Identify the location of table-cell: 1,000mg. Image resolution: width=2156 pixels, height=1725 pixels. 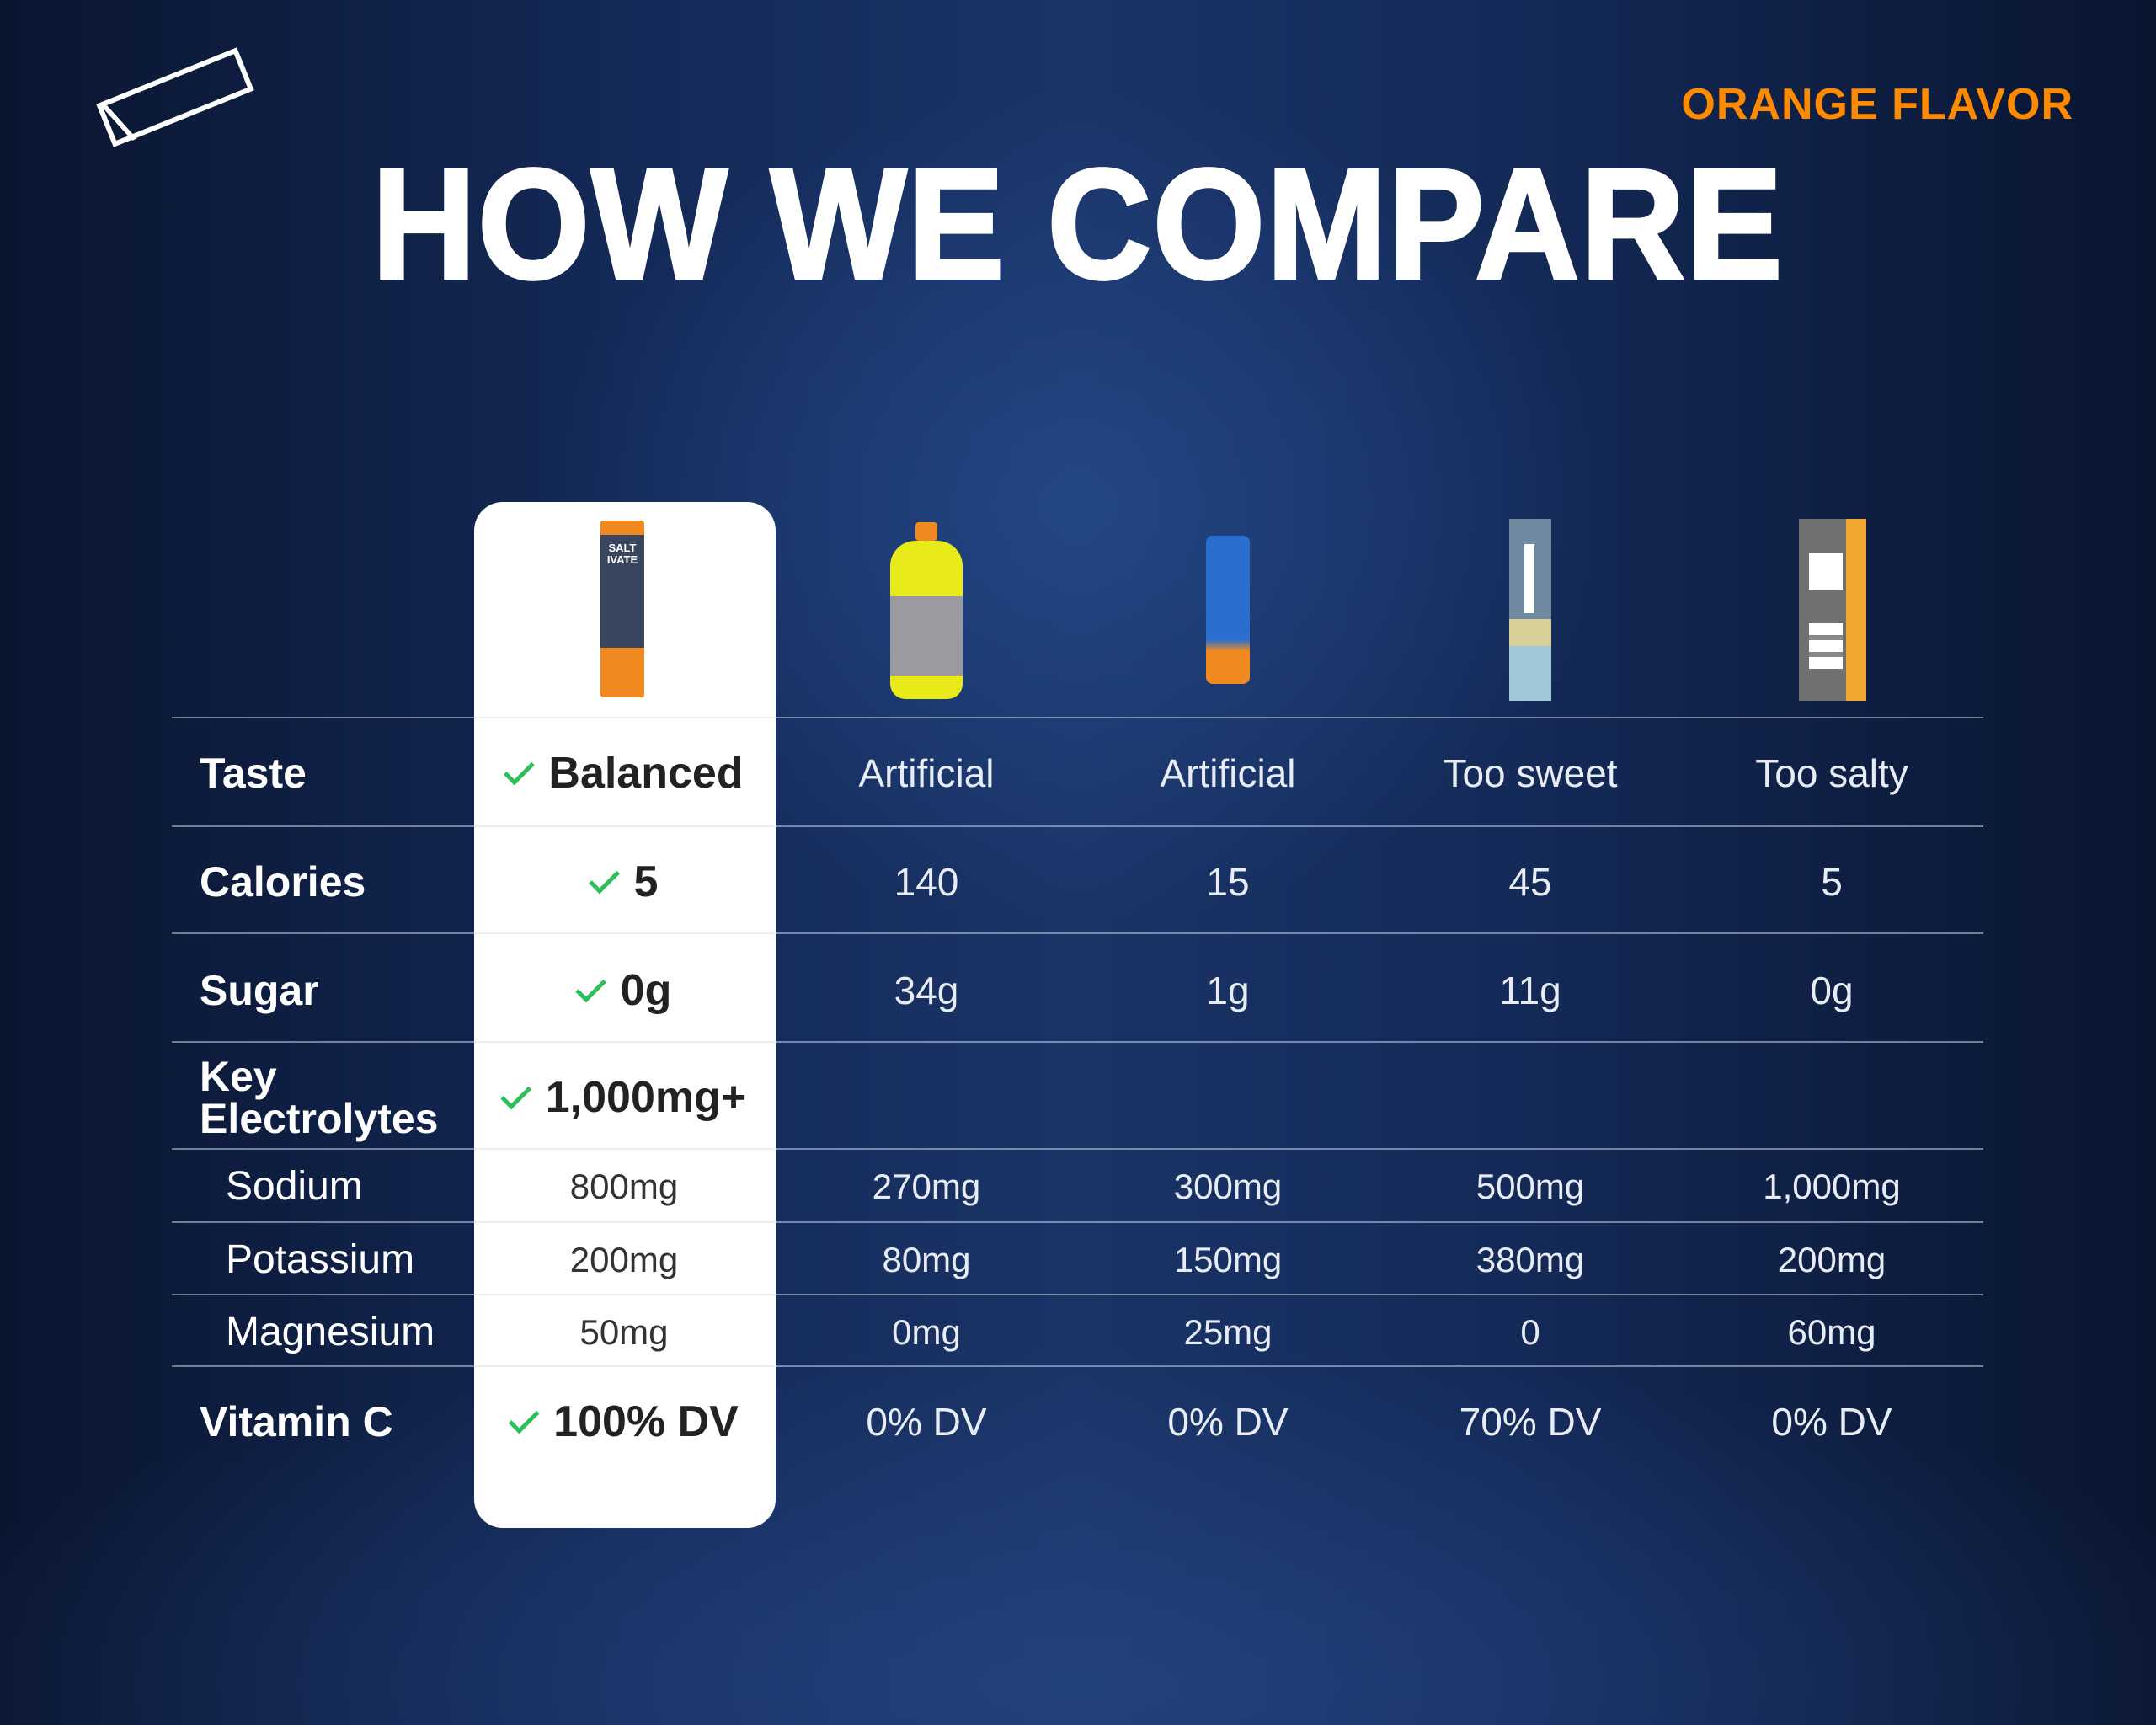
(1832, 1187).